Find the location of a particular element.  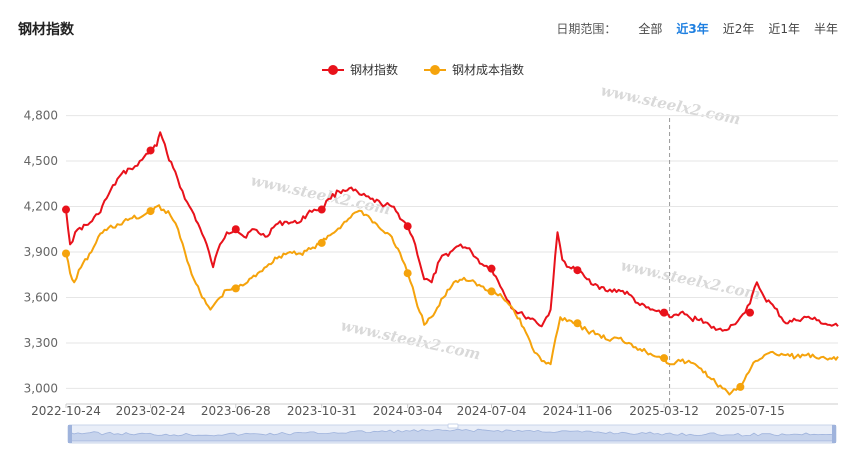

y-tick-label: 3,300 is located at coordinates (41, 343).